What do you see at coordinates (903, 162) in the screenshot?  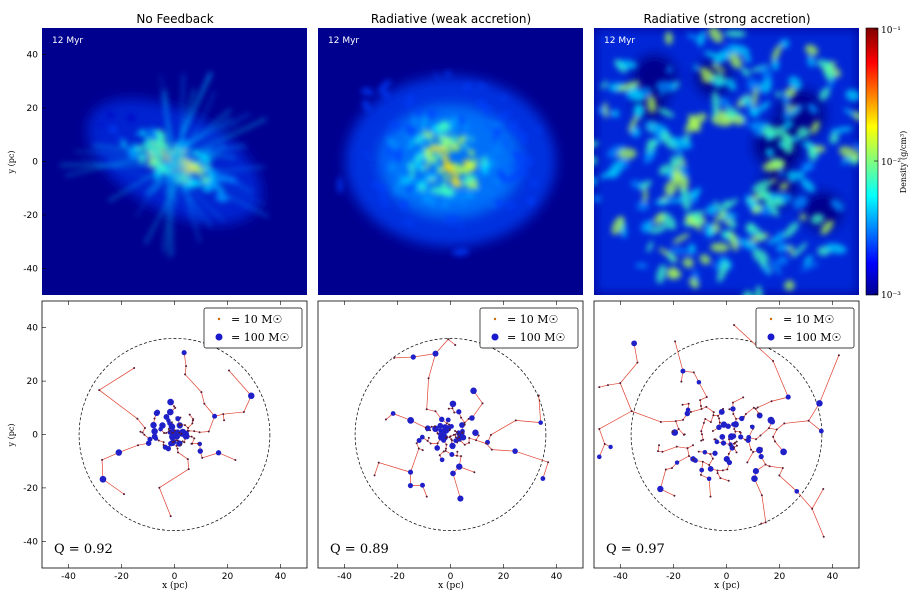 I see `colorbar-label: Density (g/cm³)` at bounding box center [903, 162].